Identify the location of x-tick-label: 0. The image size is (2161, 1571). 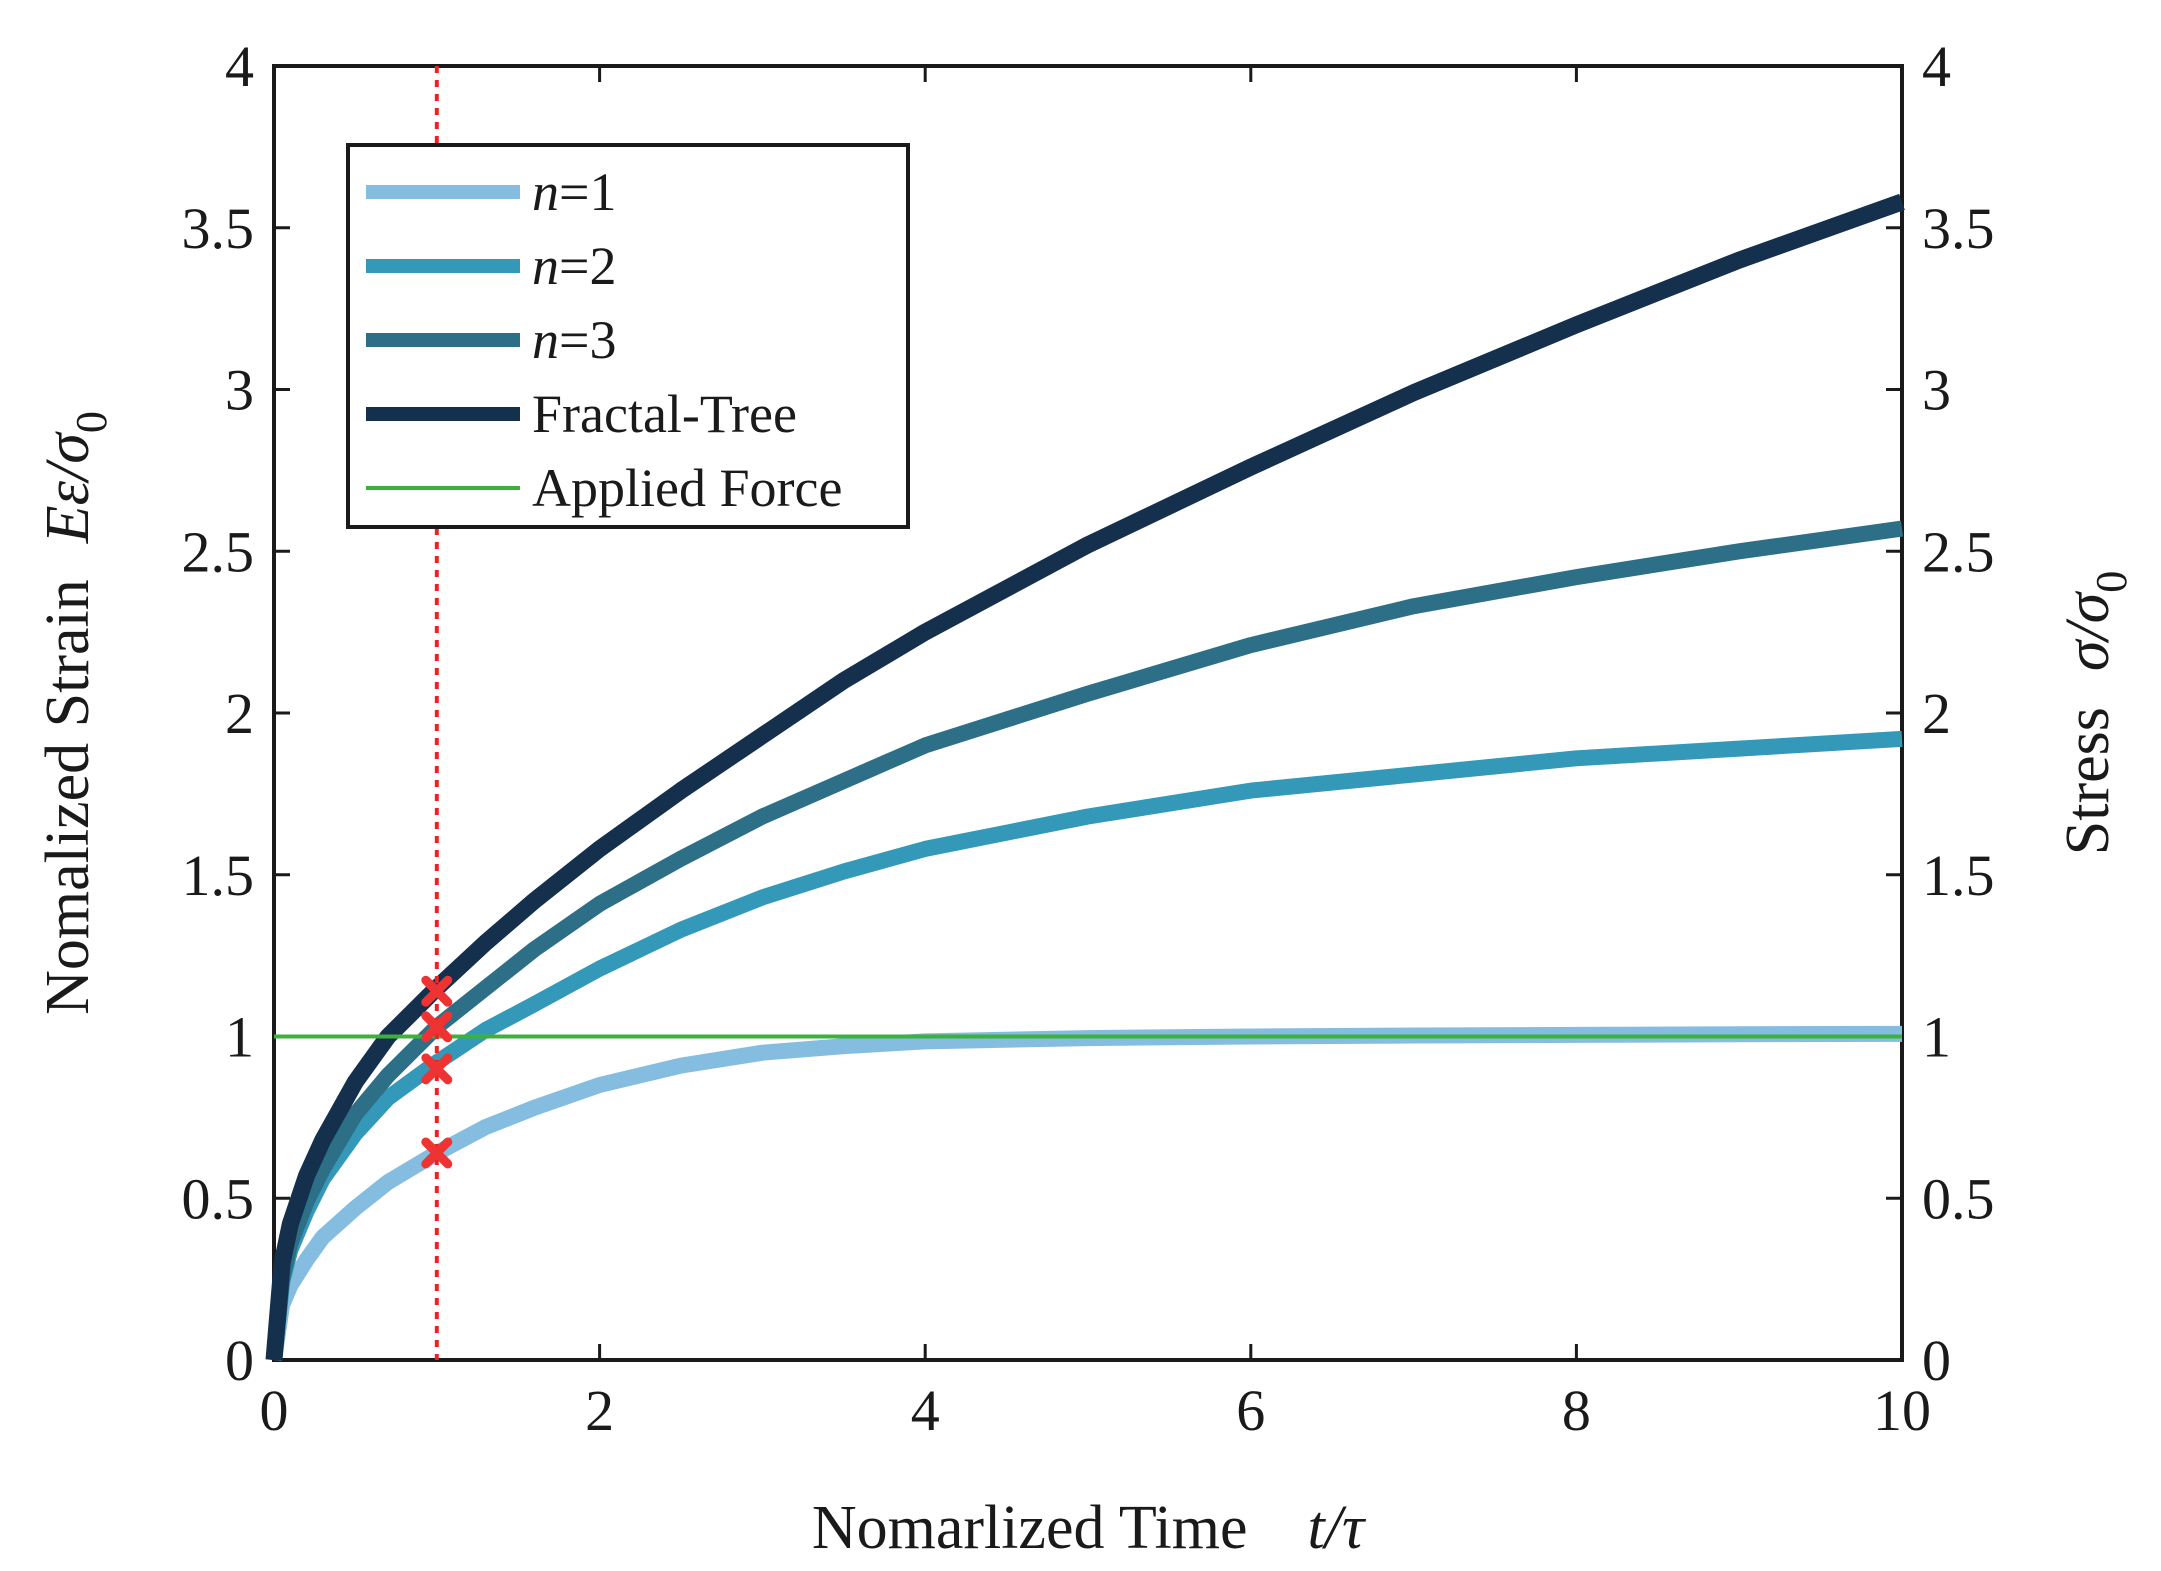
(274, 1410).